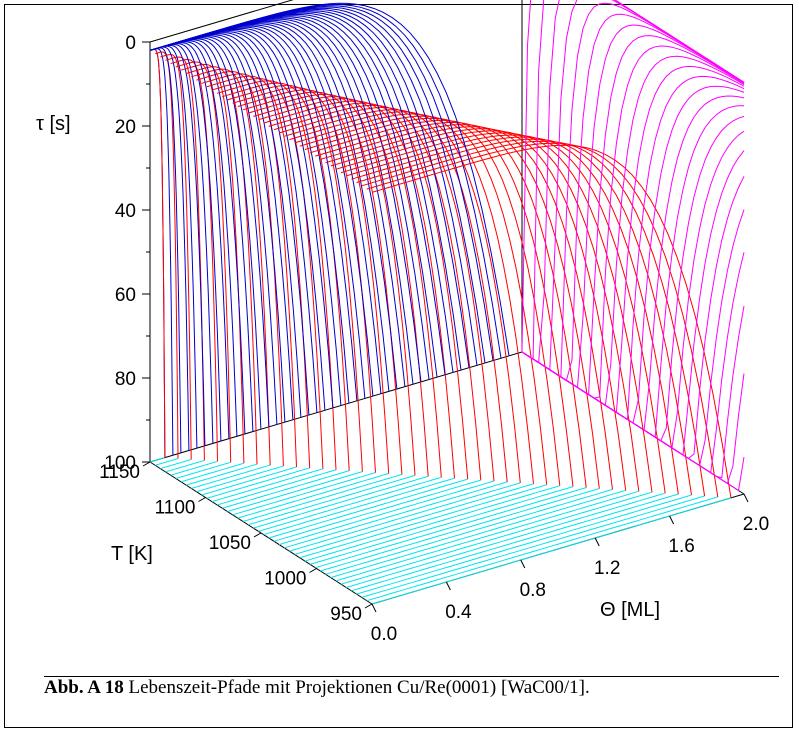 This screenshot has height=733, width=799. What do you see at coordinates (681, 546) in the screenshot?
I see `theta-tick-label: 1.6` at bounding box center [681, 546].